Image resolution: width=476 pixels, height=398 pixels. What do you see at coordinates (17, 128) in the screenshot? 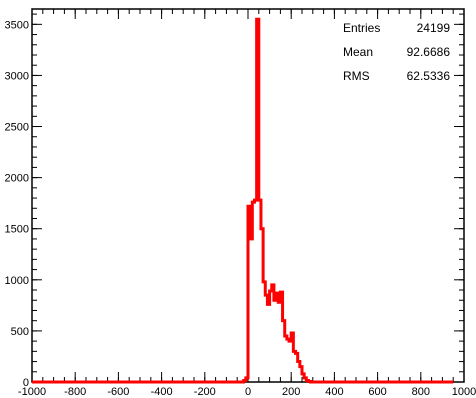
I see `y-tick-label: 2500` at bounding box center [17, 128].